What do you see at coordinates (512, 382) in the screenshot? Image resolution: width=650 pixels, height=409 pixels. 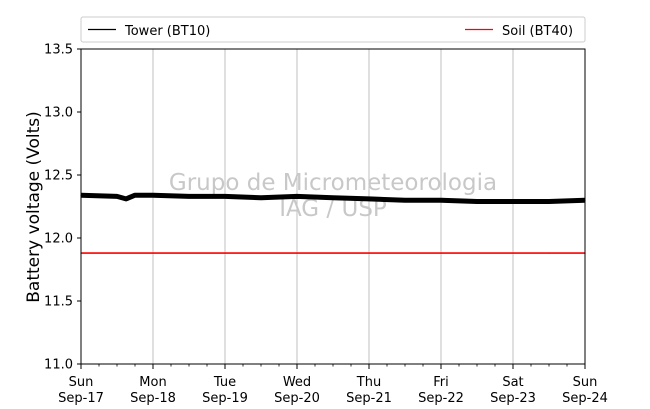 I see `x-tick-day: Sat` at bounding box center [512, 382].